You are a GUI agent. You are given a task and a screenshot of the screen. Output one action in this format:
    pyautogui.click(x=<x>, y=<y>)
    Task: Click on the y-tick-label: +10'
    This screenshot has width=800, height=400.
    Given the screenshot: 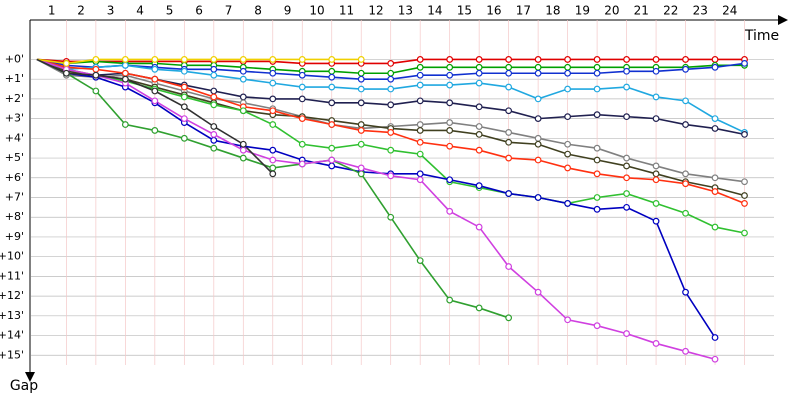 What is the action you would take?
    pyautogui.click(x=12, y=256)
    